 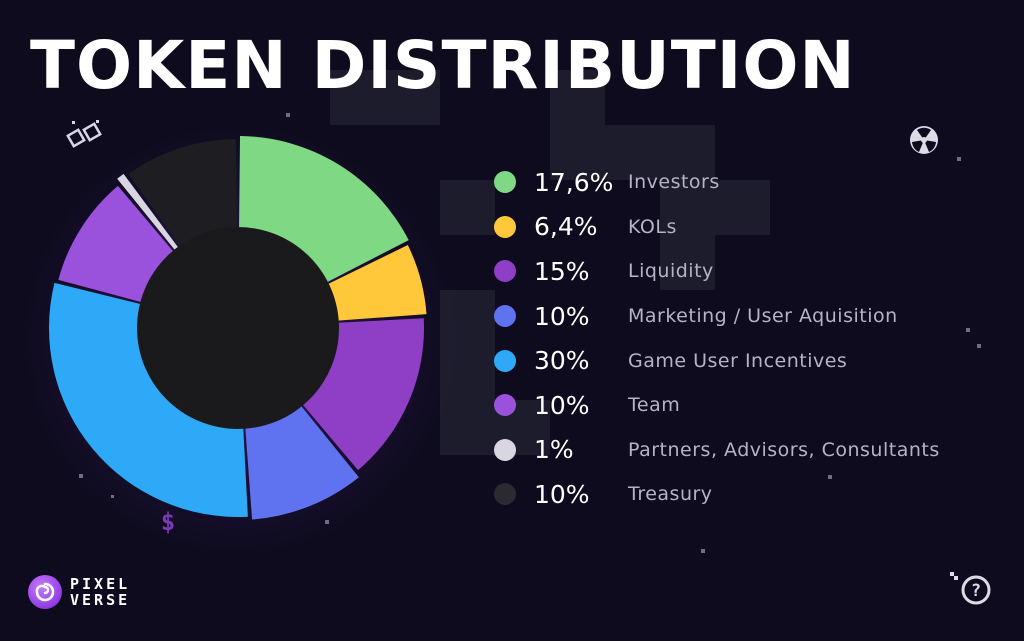 I want to click on legend-item: 1% Partners, Advisors, Consultants, so click(x=717, y=450).